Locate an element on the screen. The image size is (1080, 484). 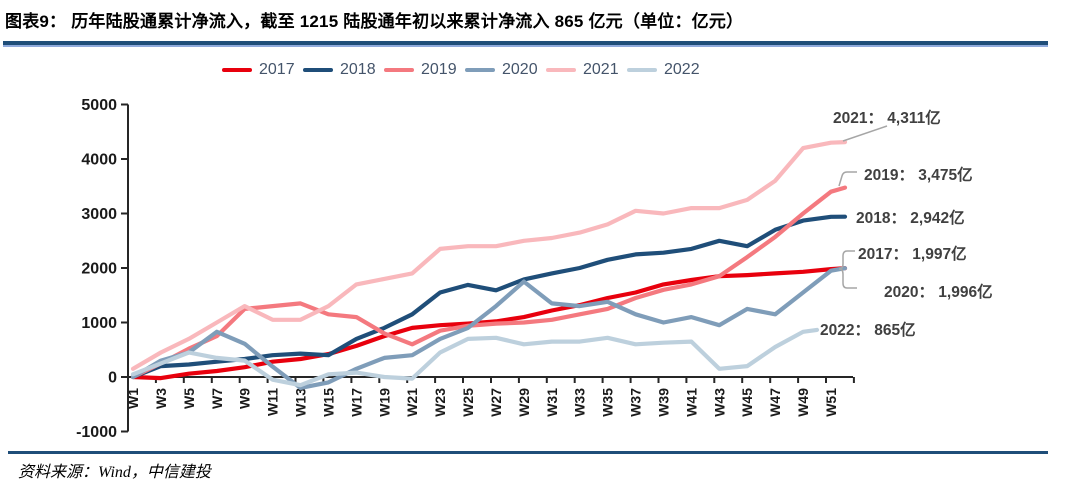
x-tick-label: W7 is located at coordinates (217, 398).